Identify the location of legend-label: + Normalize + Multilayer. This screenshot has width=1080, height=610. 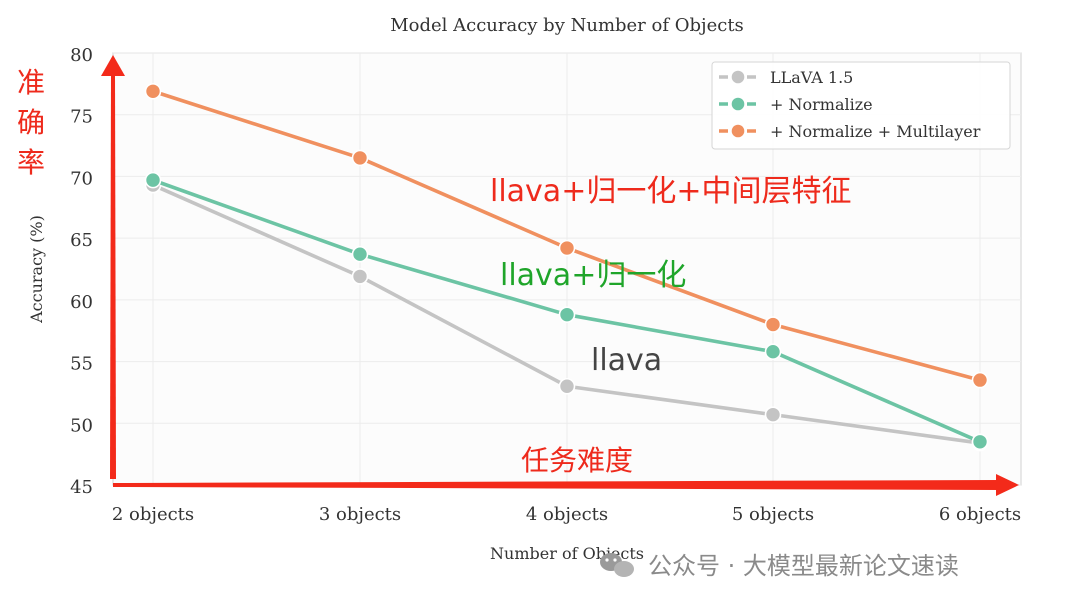
(875, 131).